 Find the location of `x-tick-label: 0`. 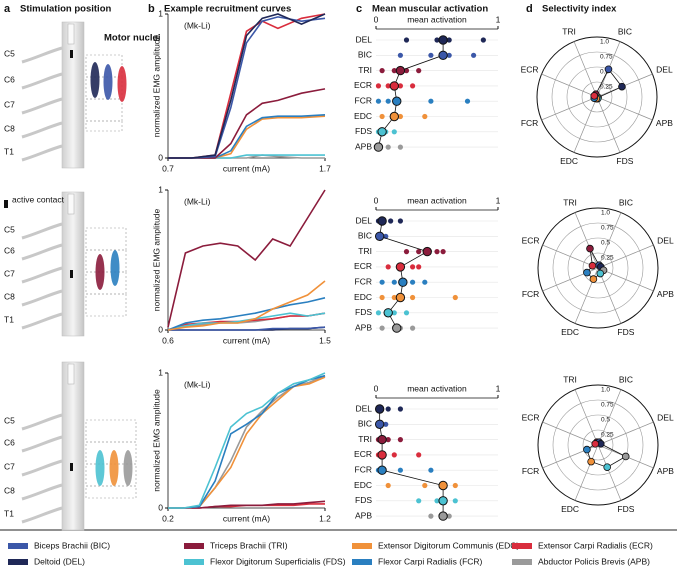

x-tick-label: 0 is located at coordinates (376, 388).